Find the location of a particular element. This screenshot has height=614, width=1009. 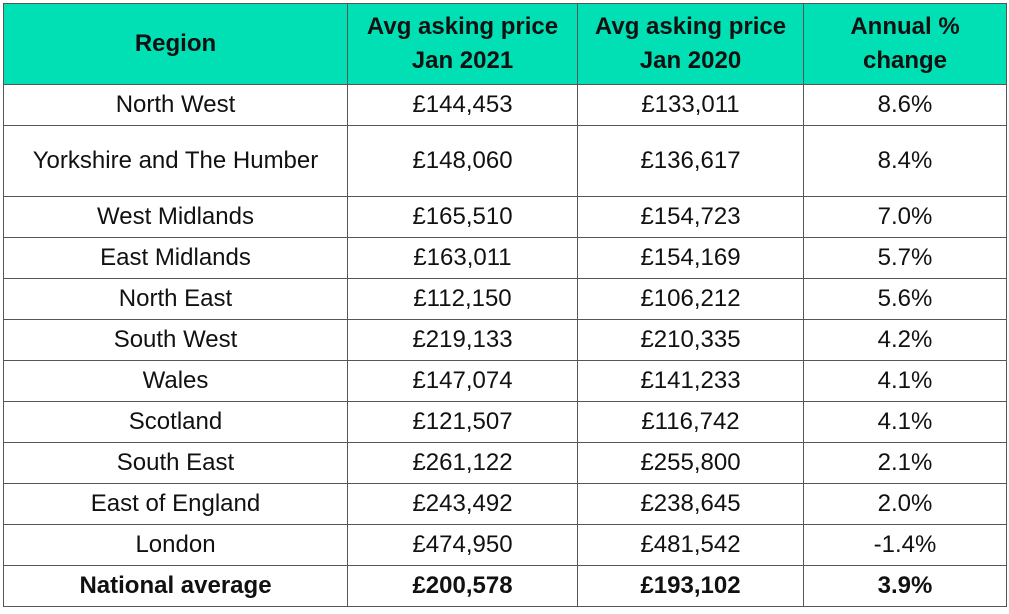

price-2020-cell: £116,742 is located at coordinates (690, 422).